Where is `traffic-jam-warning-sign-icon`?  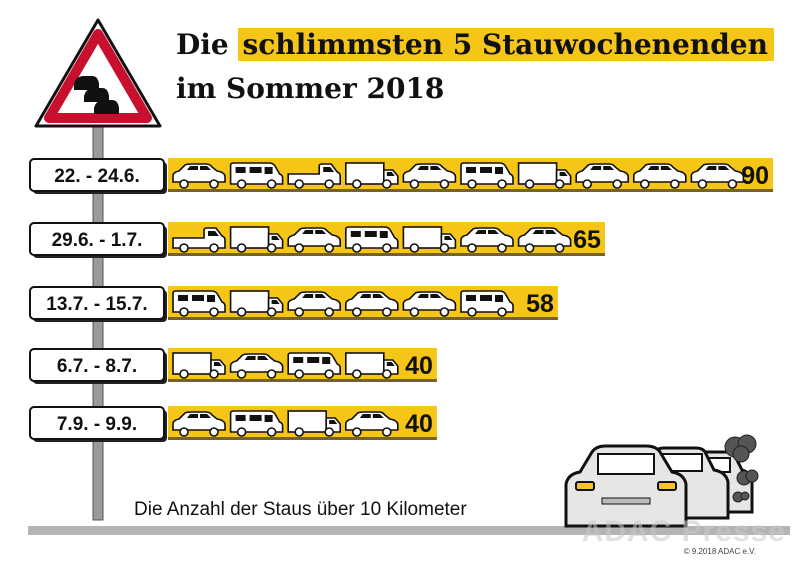
traffic-jam-warning-sign-icon is located at coordinates (98, 73).